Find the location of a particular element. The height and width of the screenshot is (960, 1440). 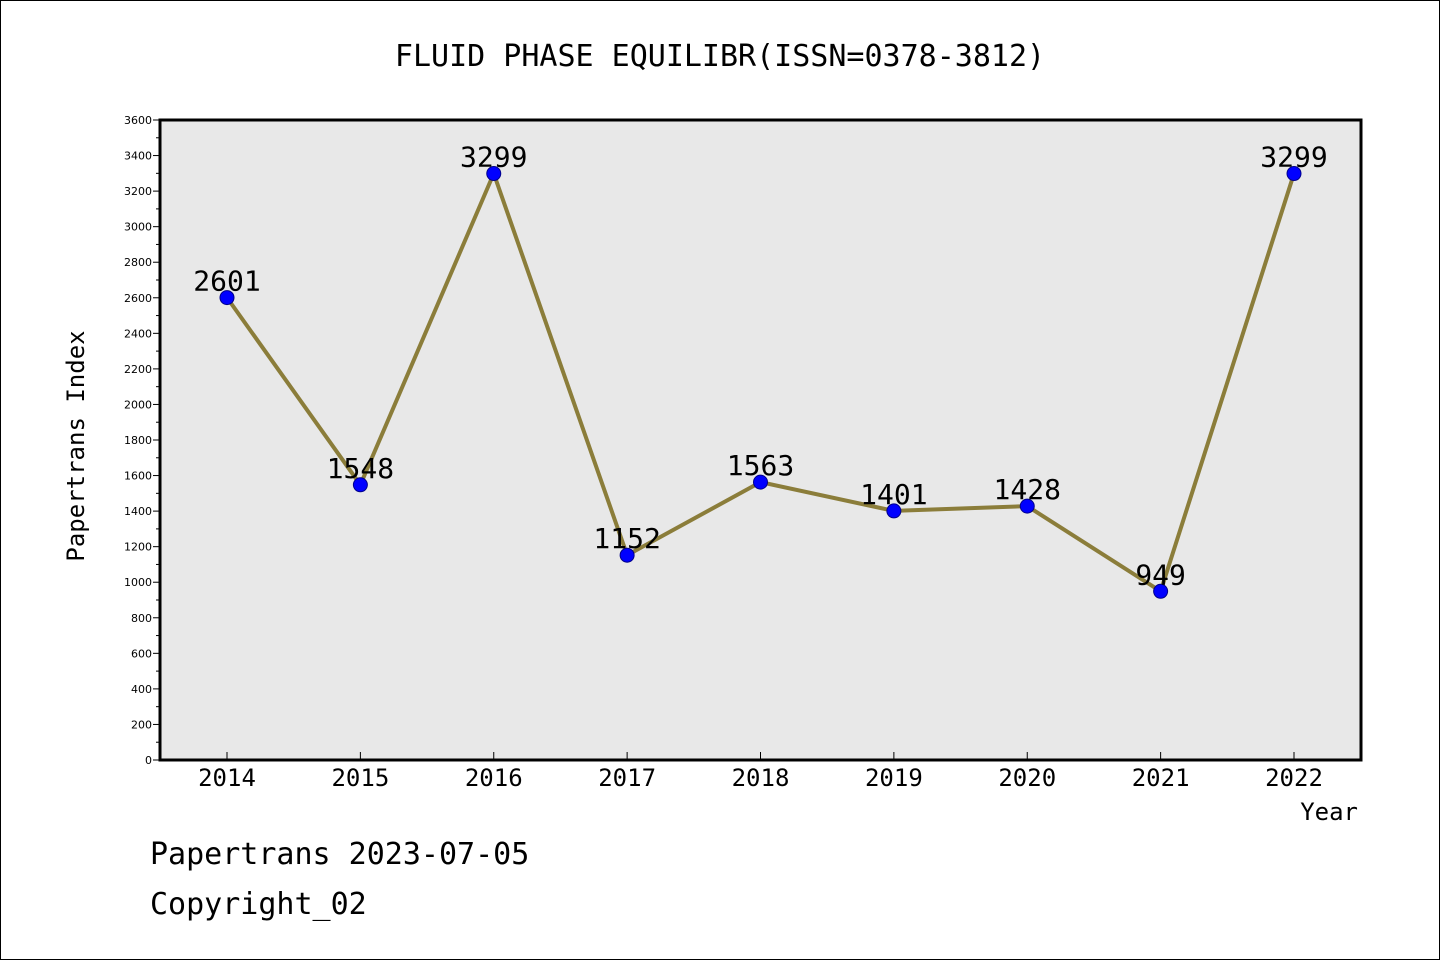

x-tick-label: 2017 is located at coordinates (627, 778).